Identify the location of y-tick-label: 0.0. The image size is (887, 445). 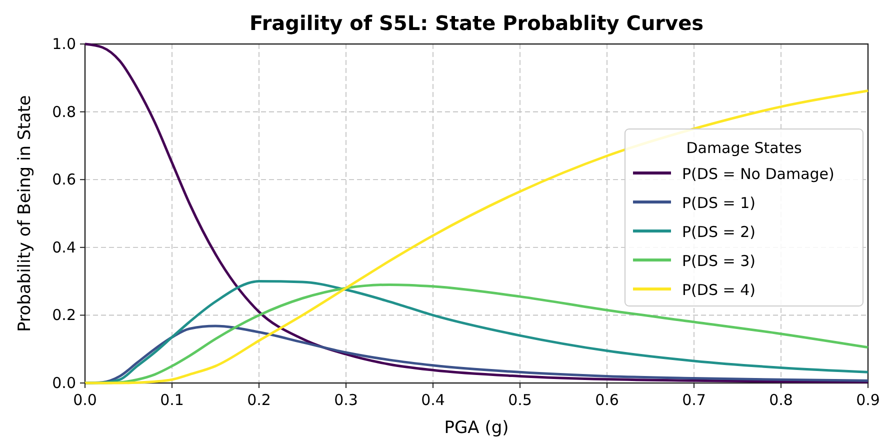
(64, 383).